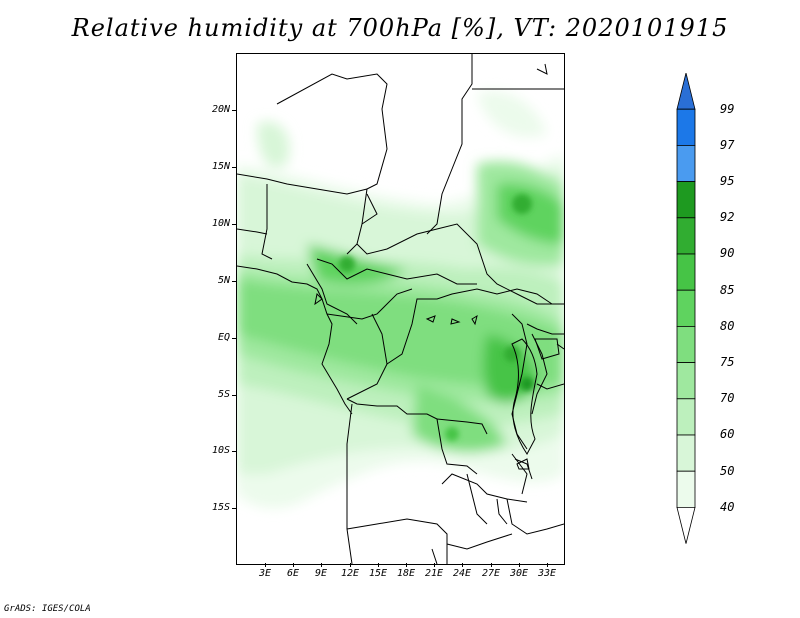 This screenshot has height=618, width=800. What do you see at coordinates (727, 181) in the screenshot?
I see `colorbar-label-95: 95` at bounding box center [727, 181].